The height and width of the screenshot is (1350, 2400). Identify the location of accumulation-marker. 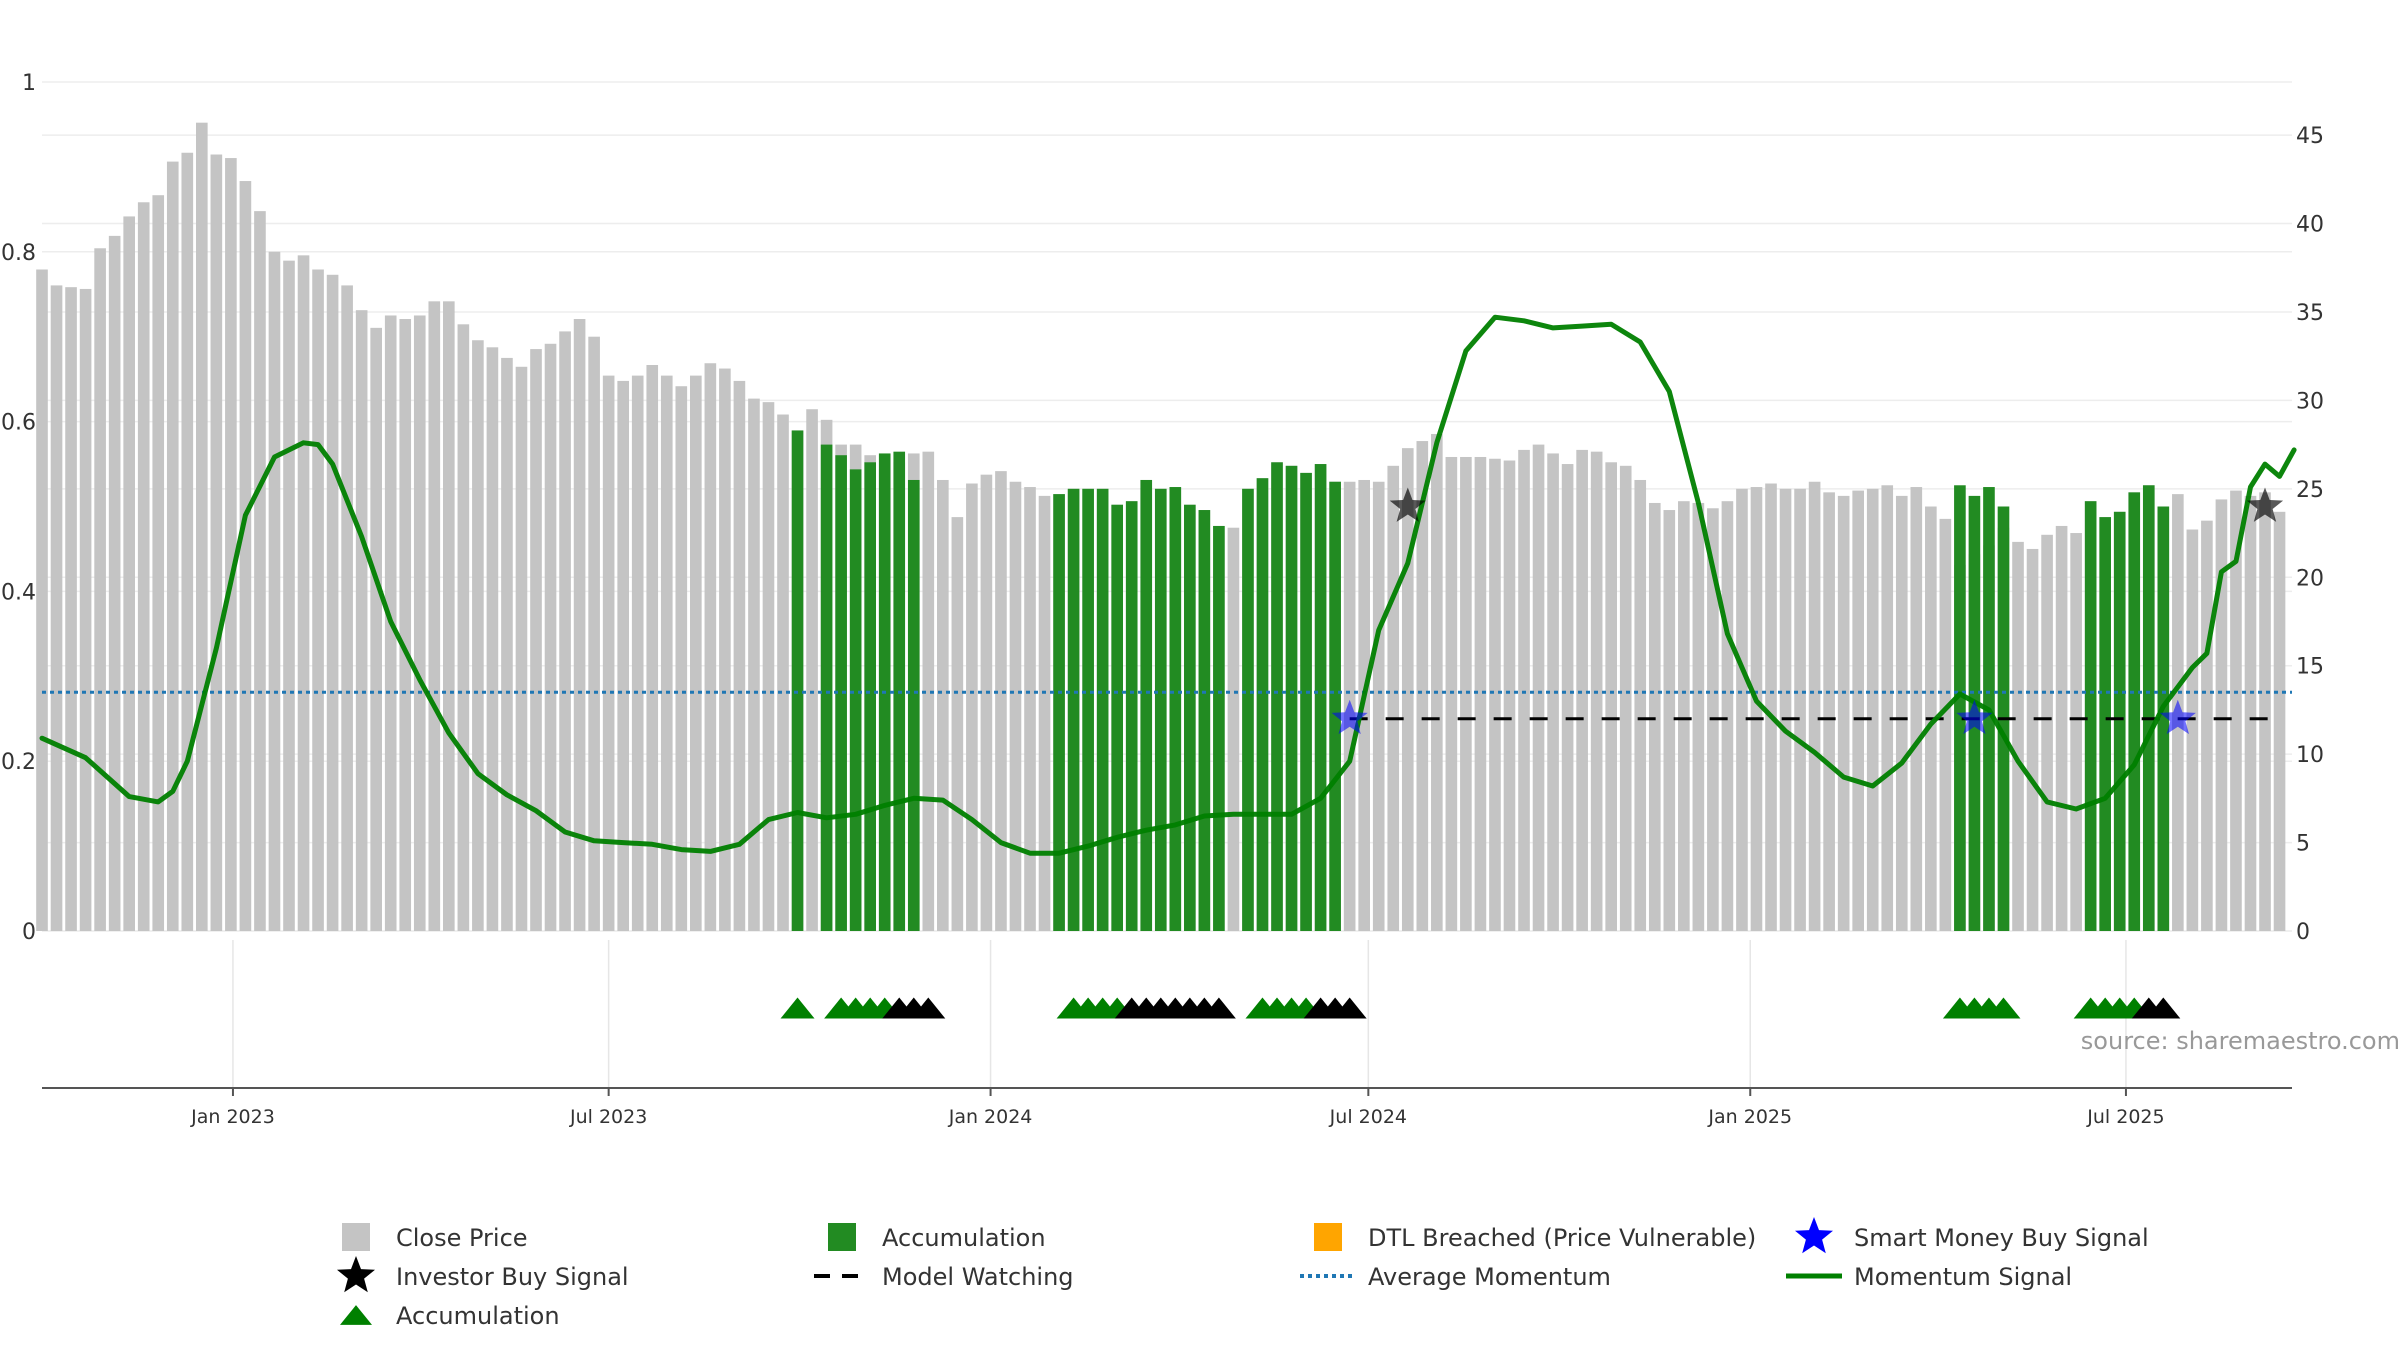
(797, 1008).